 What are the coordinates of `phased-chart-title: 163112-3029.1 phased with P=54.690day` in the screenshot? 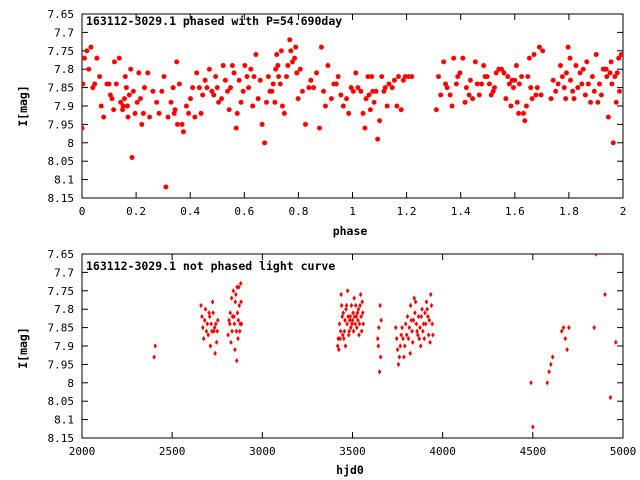 It's located at (214, 21).